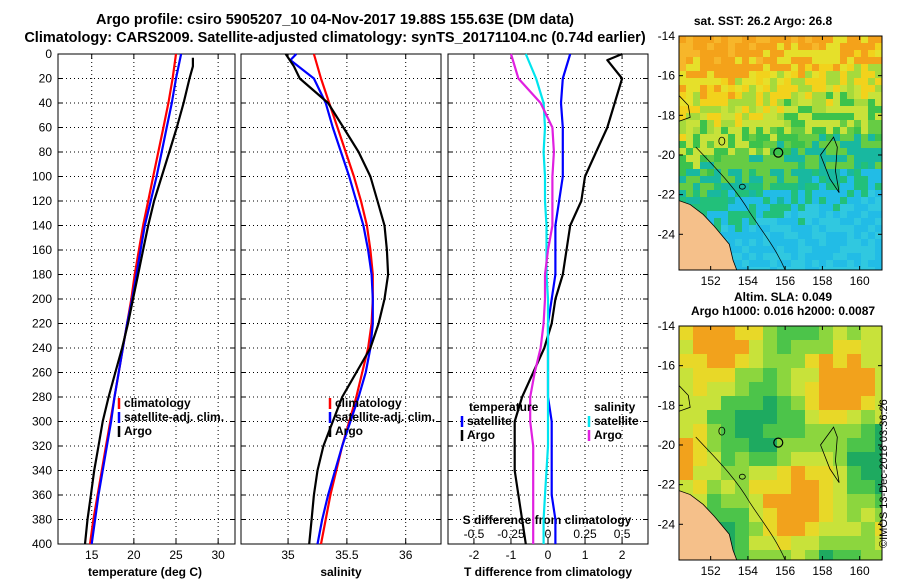 The image size is (900, 580). I want to click on map-lon-label-2: 156, so click(785, 281).